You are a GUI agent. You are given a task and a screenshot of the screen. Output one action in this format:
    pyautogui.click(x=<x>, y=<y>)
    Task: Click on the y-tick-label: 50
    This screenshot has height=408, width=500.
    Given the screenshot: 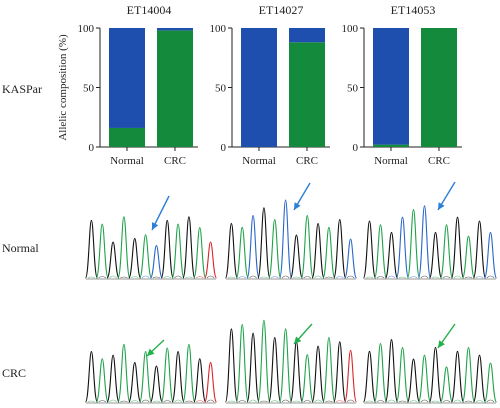 What is the action you would take?
    pyautogui.click(x=221, y=89)
    